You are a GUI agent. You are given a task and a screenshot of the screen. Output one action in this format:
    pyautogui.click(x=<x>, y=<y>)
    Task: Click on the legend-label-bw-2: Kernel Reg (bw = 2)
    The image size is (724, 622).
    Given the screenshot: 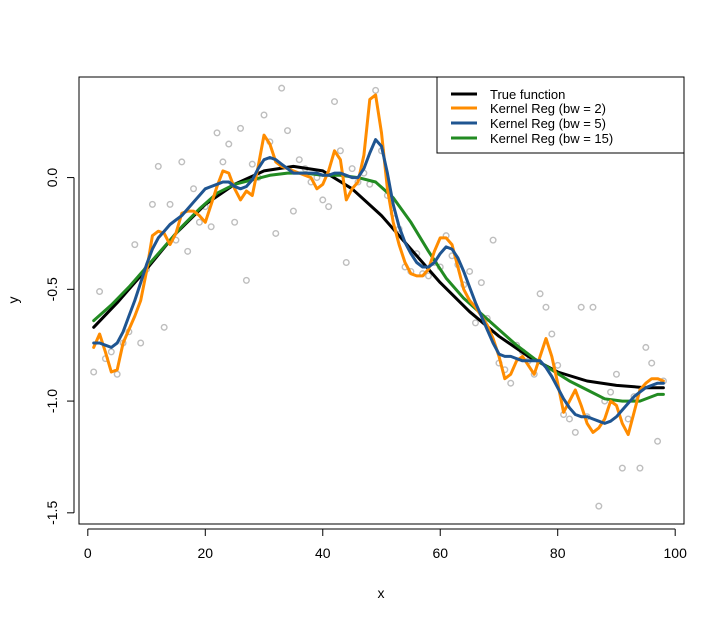 What is the action you would take?
    pyautogui.click(x=548, y=108)
    